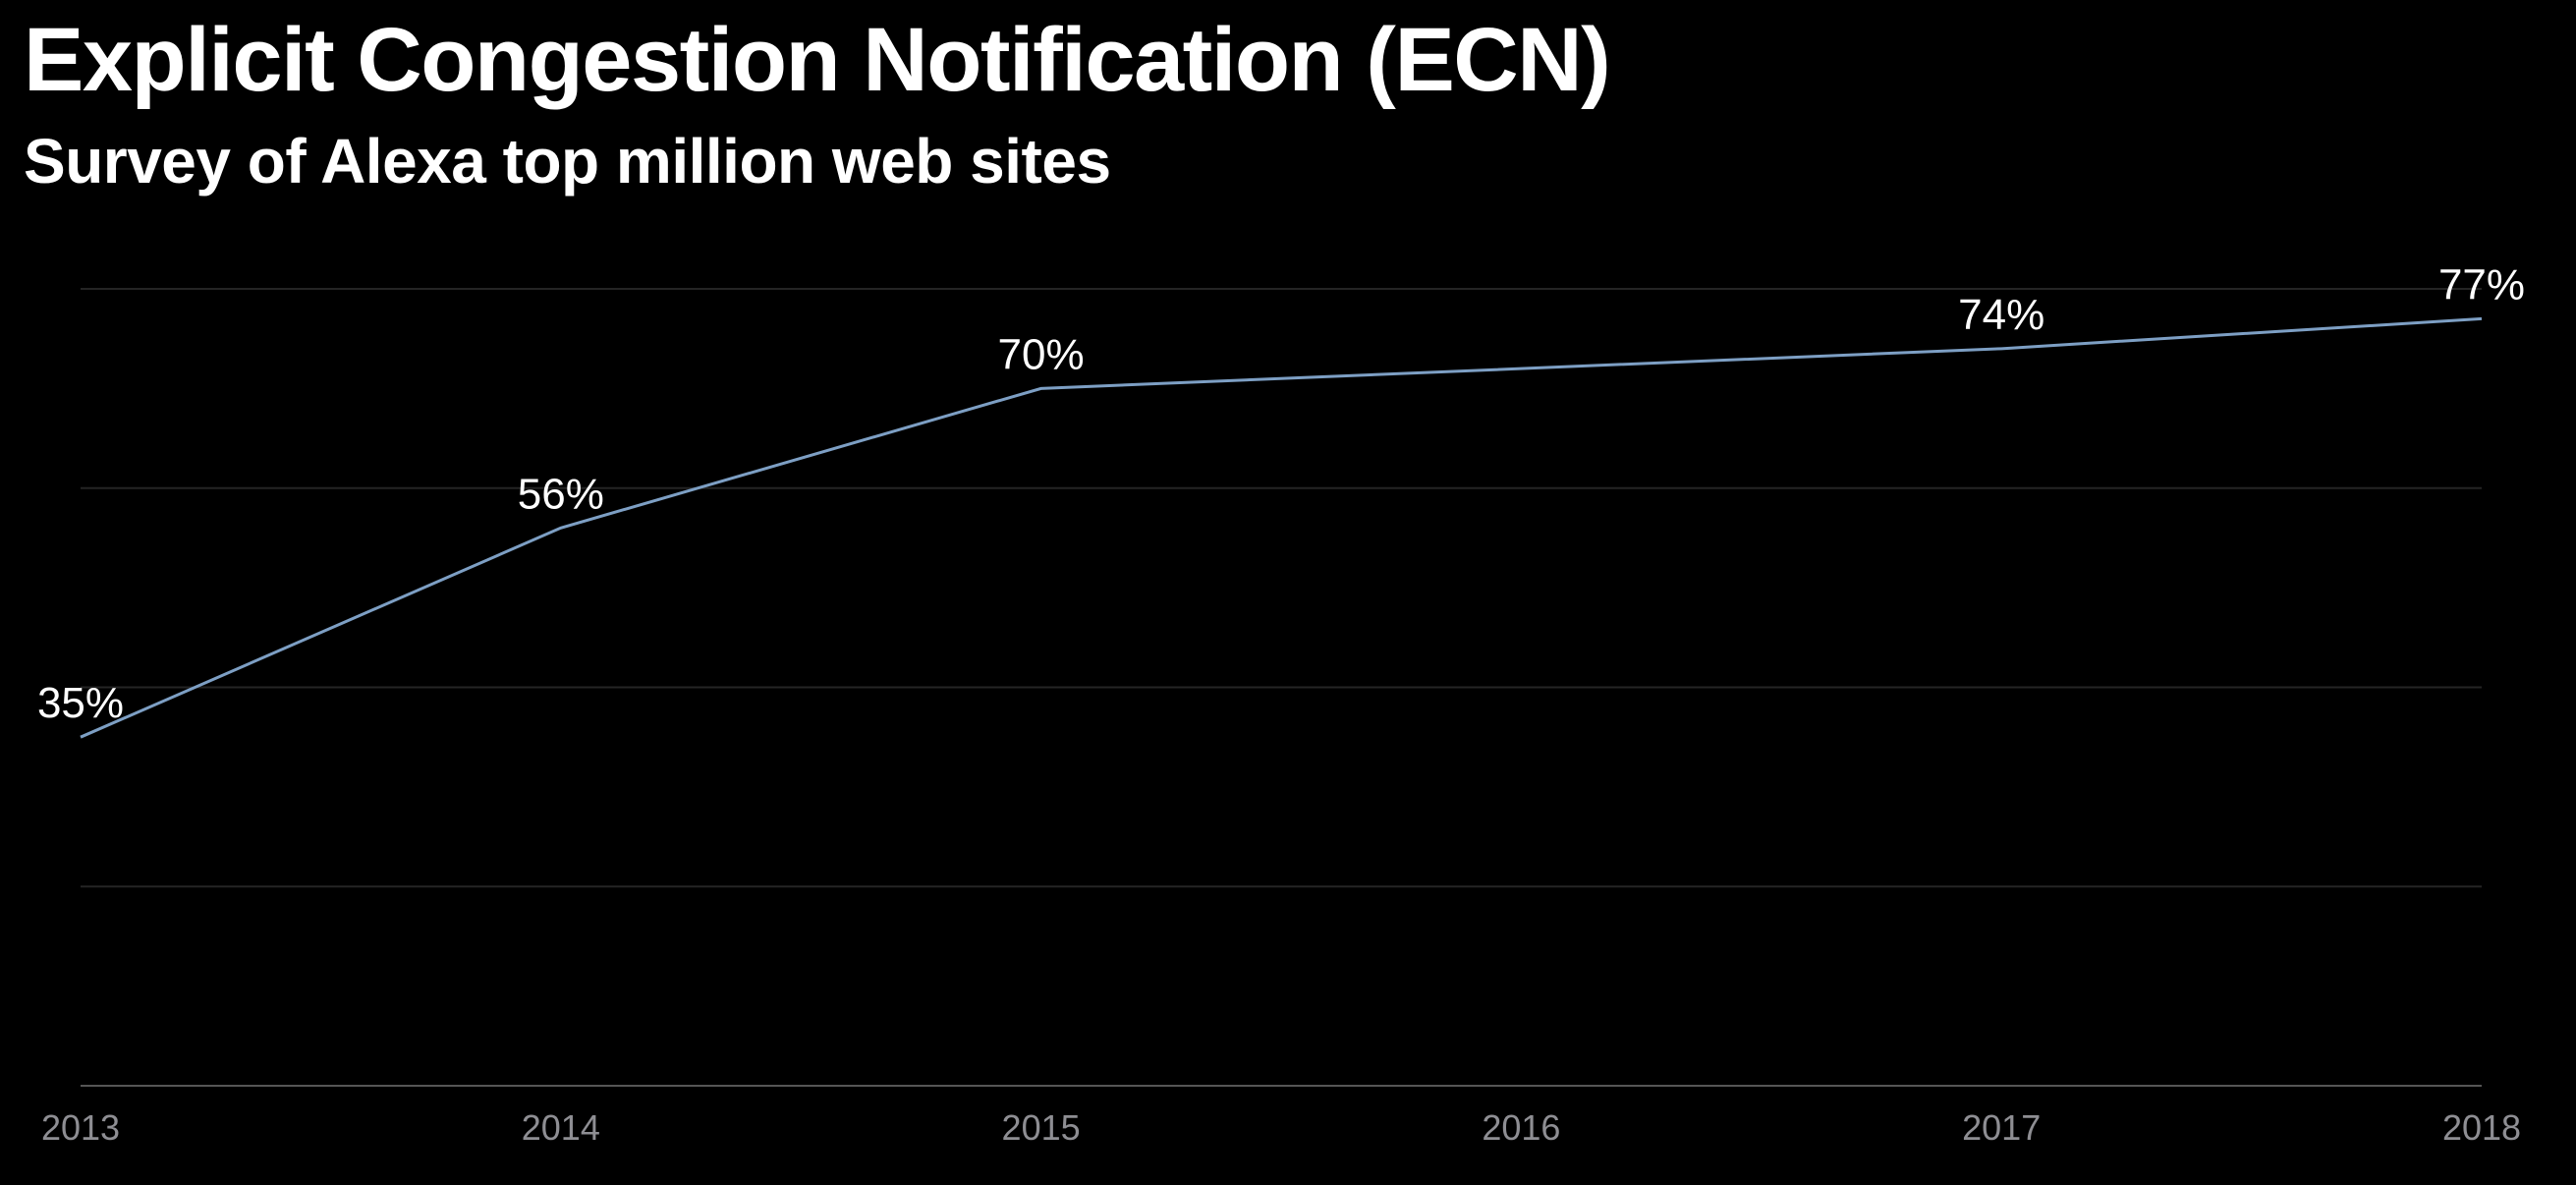  What do you see at coordinates (2001, 1127) in the screenshot?
I see `x-tick-label-2017: 2017` at bounding box center [2001, 1127].